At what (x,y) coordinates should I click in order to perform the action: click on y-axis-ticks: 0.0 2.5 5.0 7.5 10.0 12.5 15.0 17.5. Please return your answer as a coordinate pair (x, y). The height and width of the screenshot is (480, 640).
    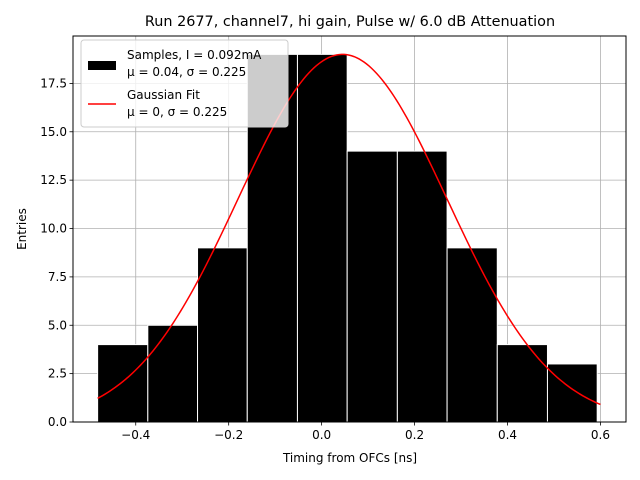
    Looking at the image, I should click on (56, 252).